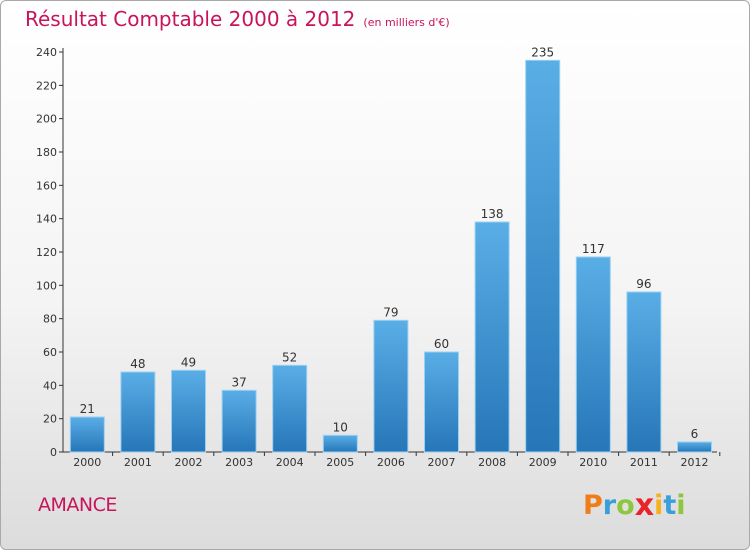 Image resolution: width=750 pixels, height=550 pixels. What do you see at coordinates (188, 362) in the screenshot?
I see `data-label-2002: 49` at bounding box center [188, 362].